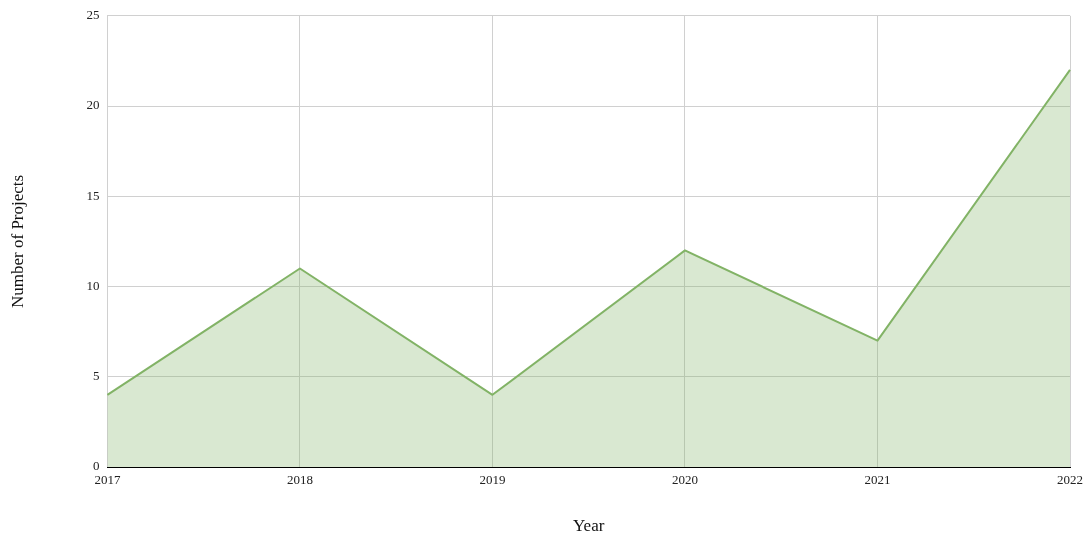 The image size is (1092, 545). Describe the element at coordinates (877, 480) in the screenshot. I see `x-tick-label: 2021` at that location.